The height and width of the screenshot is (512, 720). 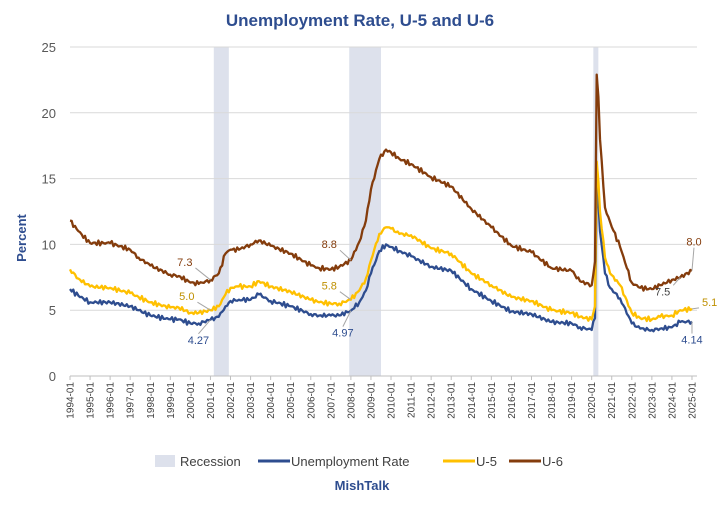 What do you see at coordinates (691, 341) in the screenshot?
I see `data-label-9: 4.14` at bounding box center [691, 341].